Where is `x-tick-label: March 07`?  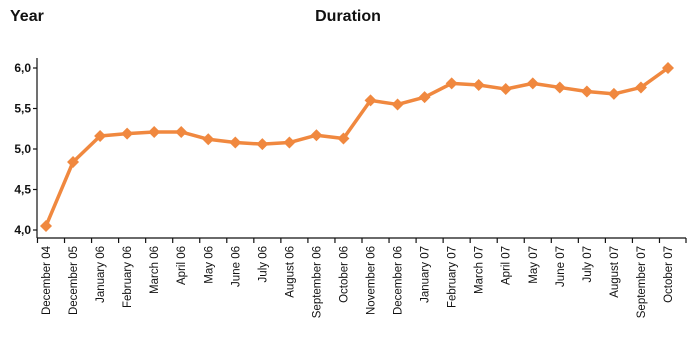 x-tick-label: March 07 is located at coordinates (480, 270).